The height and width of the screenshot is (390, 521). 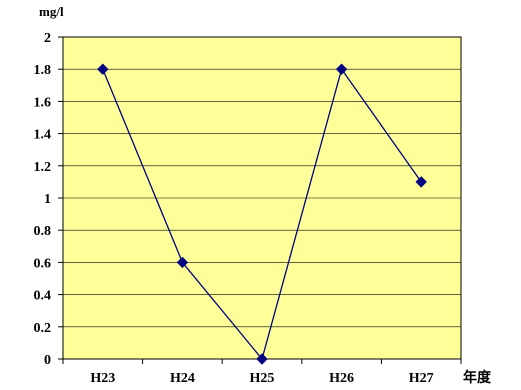 What do you see at coordinates (43, 70) in the screenshot?
I see `y-tick-label: 1.8` at bounding box center [43, 70].